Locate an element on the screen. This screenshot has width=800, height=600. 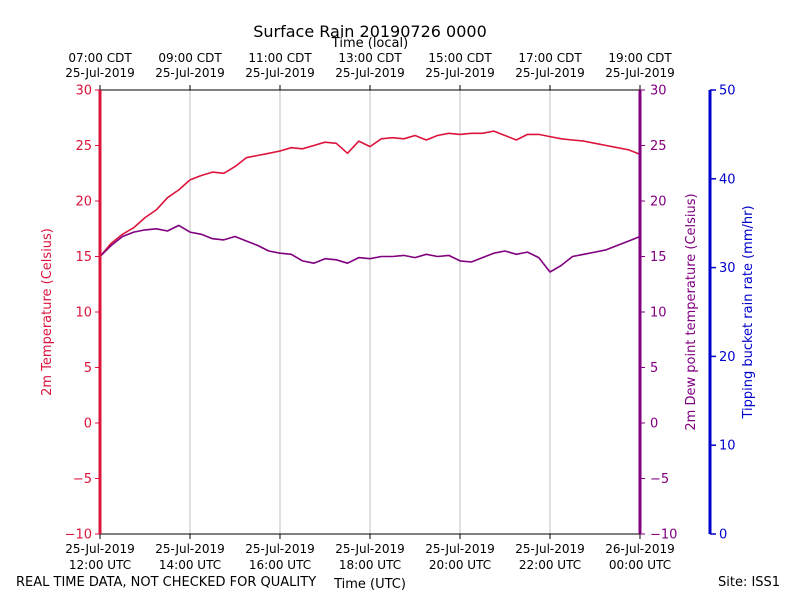
right-y-tick-label: 15 is located at coordinates (658, 257).